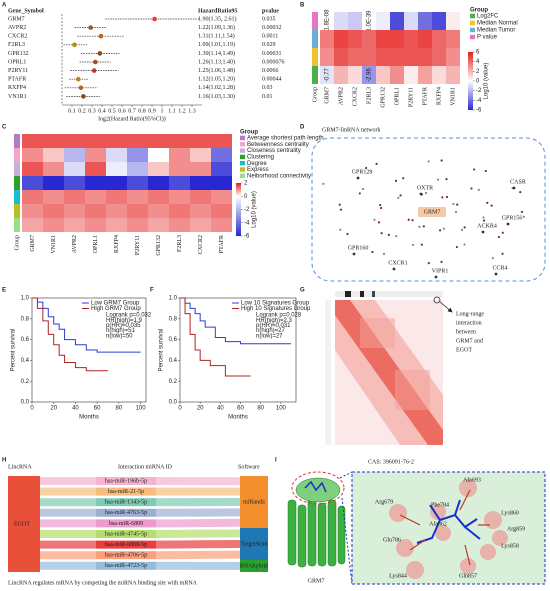 Image resolution: width=550 pixels, height=591 pixels. What do you see at coordinates (4, 291) in the screenshot?
I see `panel-label: E` at bounding box center [4, 291].